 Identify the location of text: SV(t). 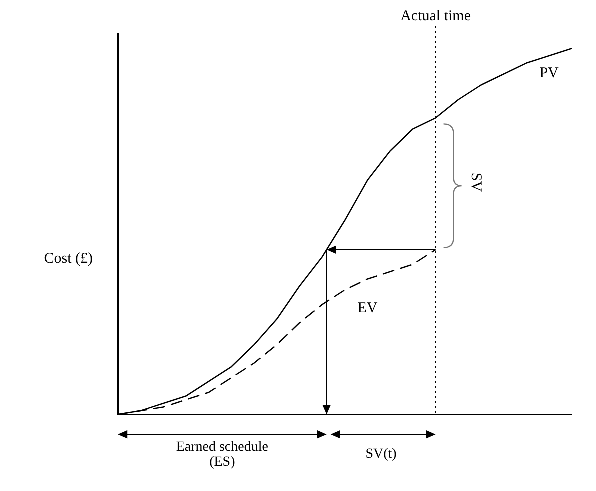
(381, 454).